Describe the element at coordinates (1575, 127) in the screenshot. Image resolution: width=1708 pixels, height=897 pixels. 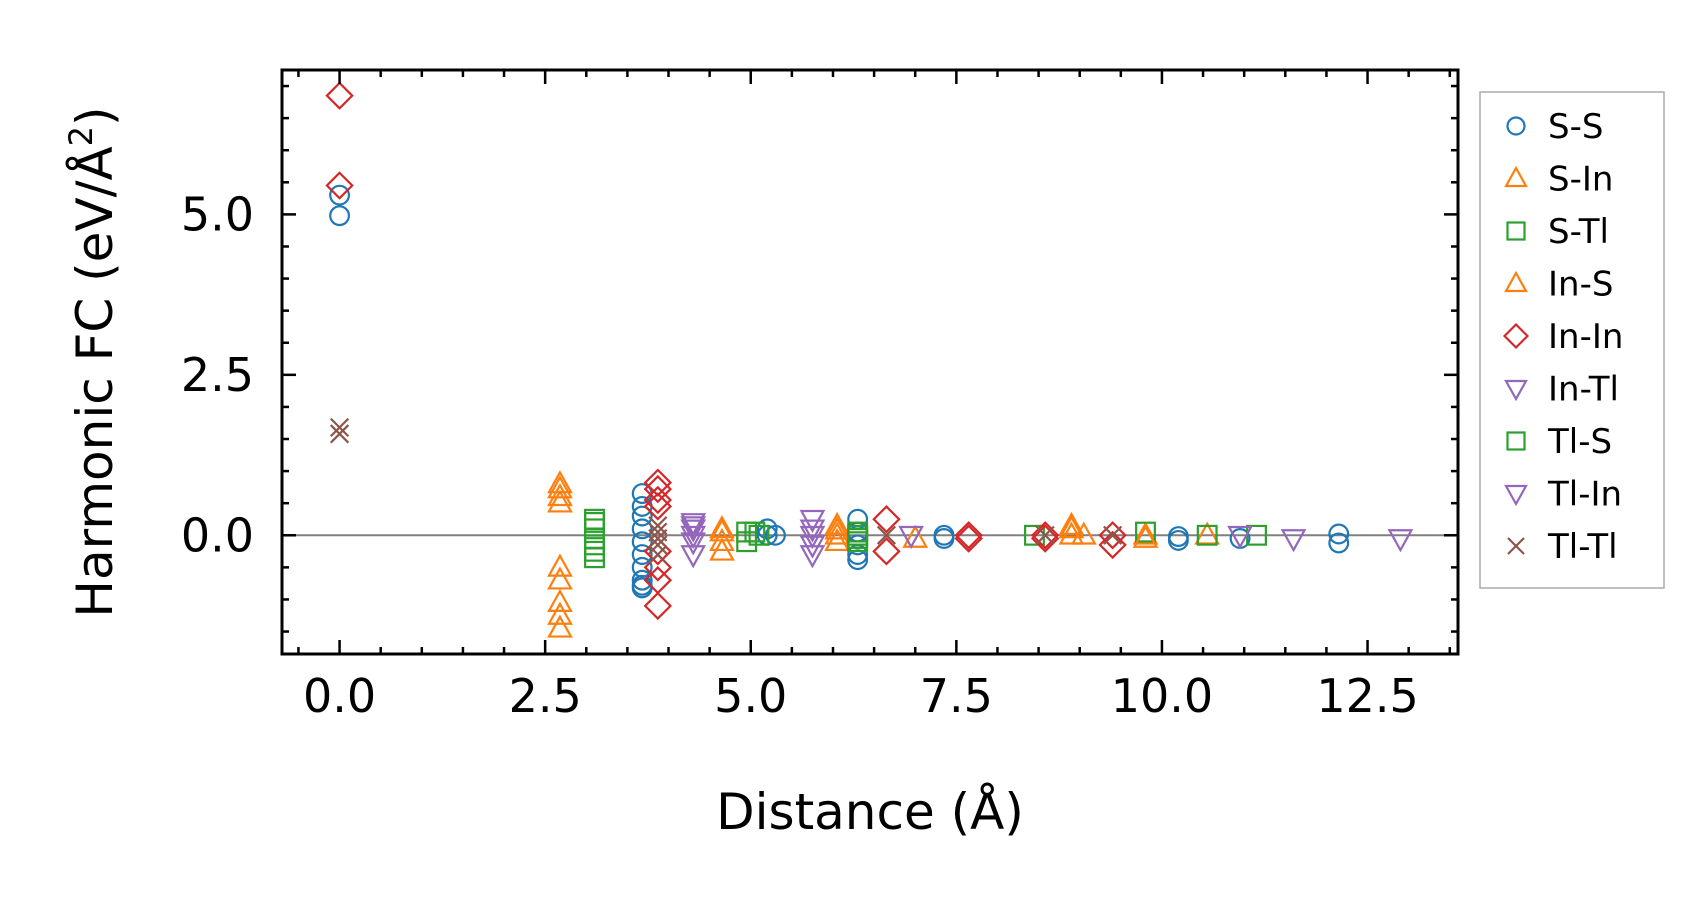
I see `legend-label: S-S` at that location.